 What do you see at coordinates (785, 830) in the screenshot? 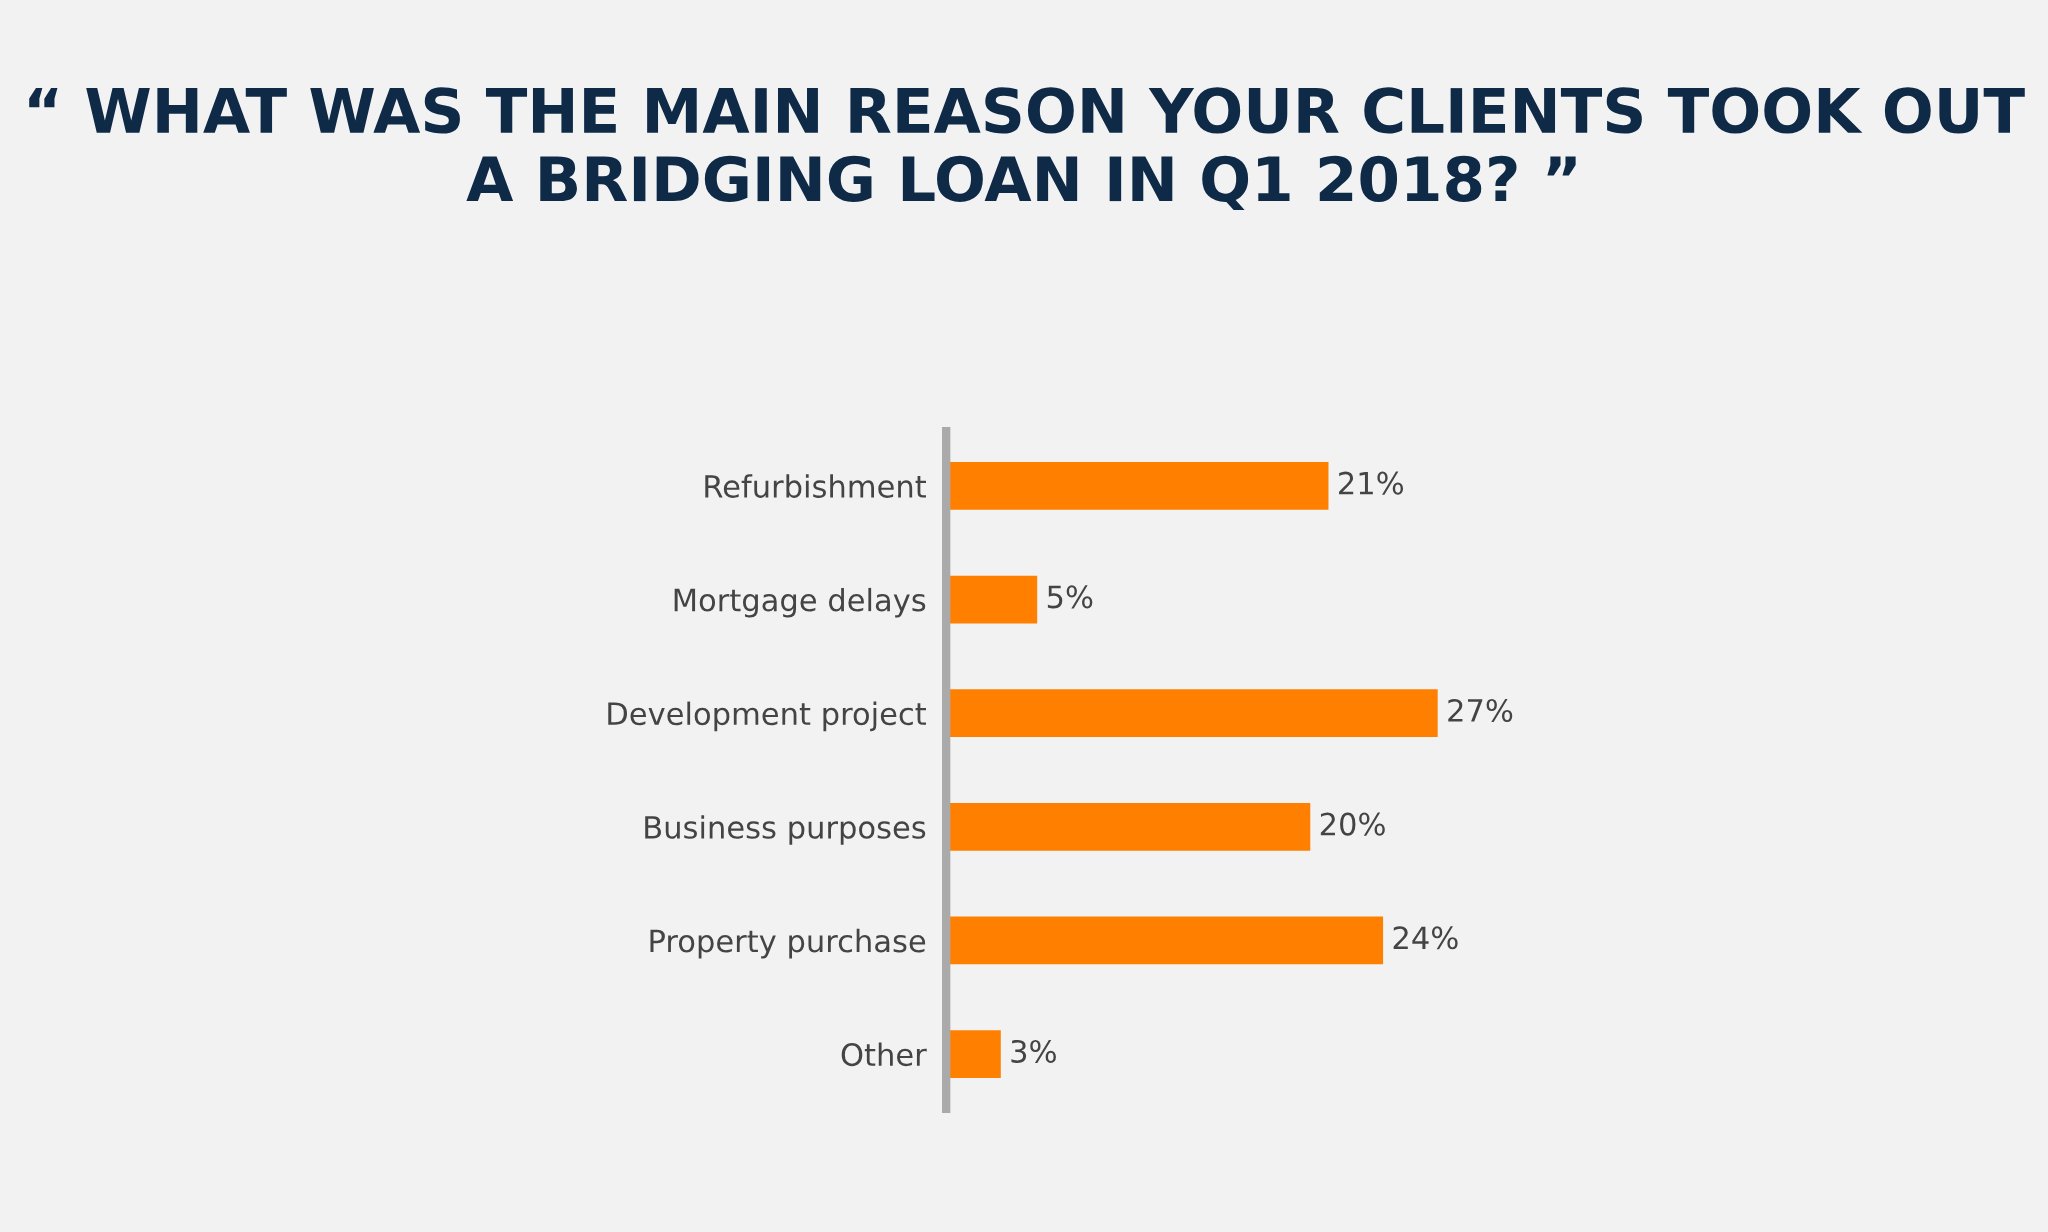
I see `y-tick-label: Business purposes` at bounding box center [785, 830].